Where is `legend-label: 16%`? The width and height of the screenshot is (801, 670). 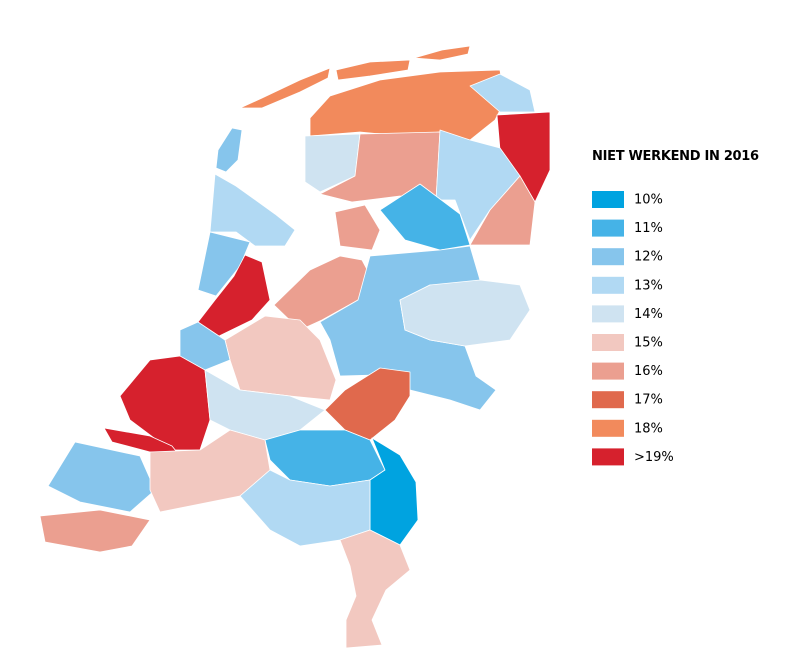 legend-label: 16% is located at coordinates (648, 371).